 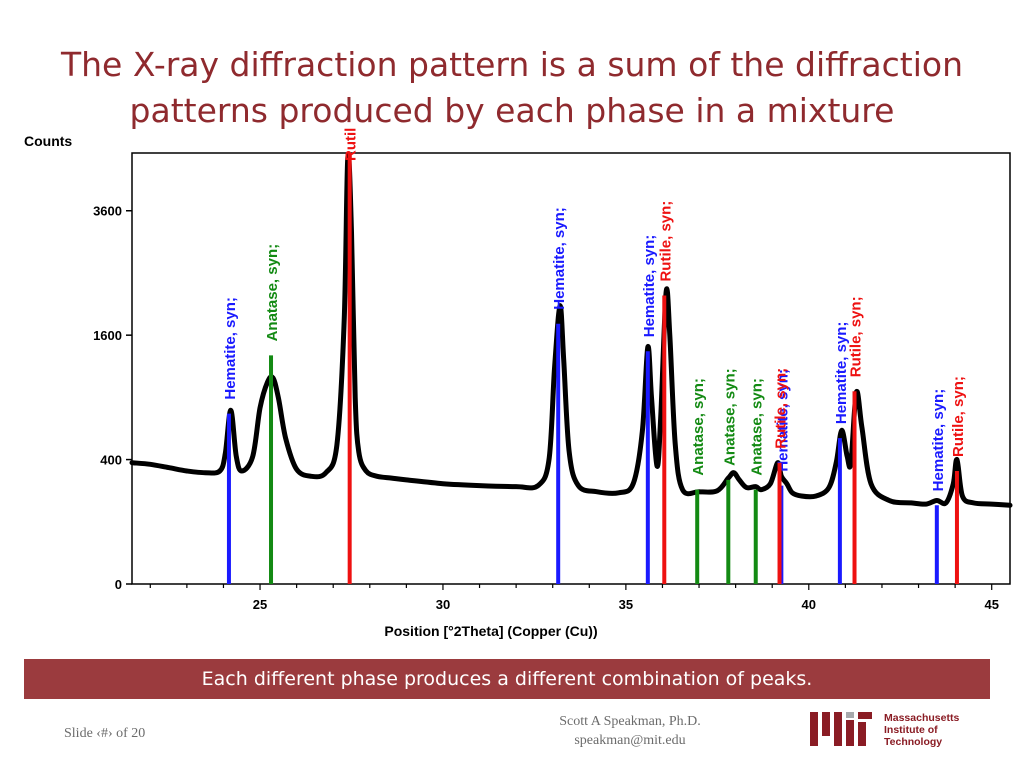 What do you see at coordinates (48, 141) in the screenshot?
I see `y-axis-label: Counts` at bounding box center [48, 141].